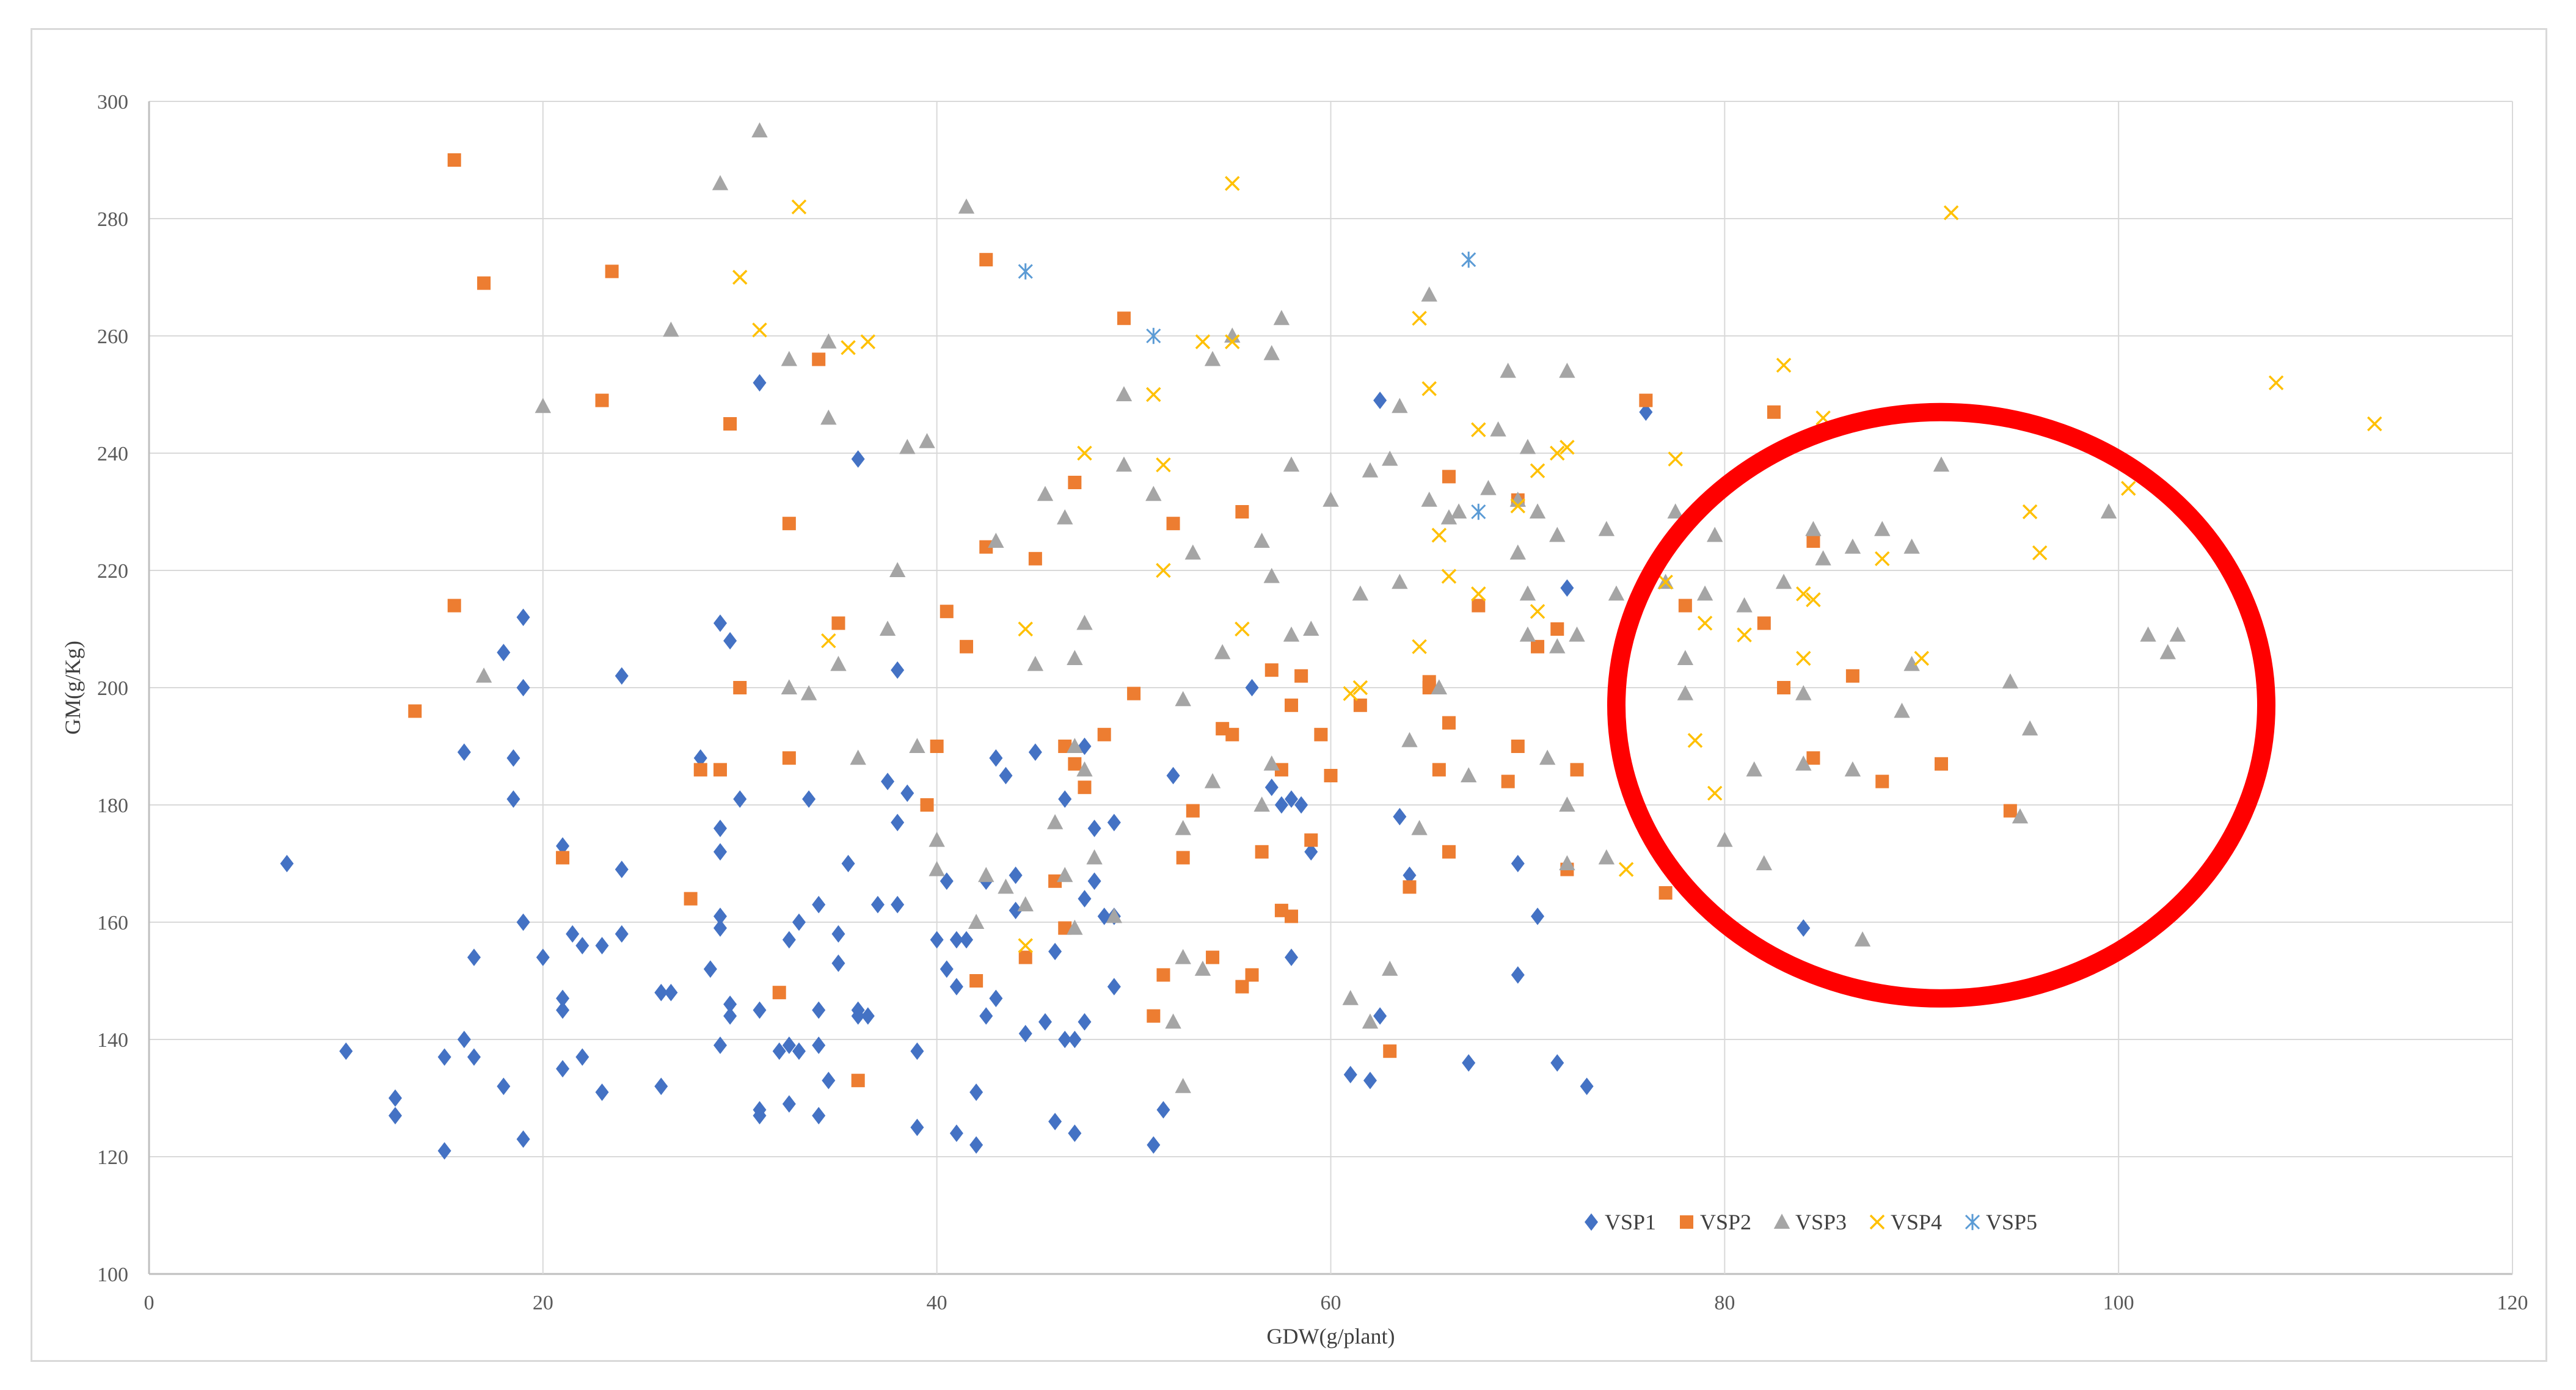  Describe the element at coordinates (1252, 386) in the screenshot. I see `series-vsp5` at that location.